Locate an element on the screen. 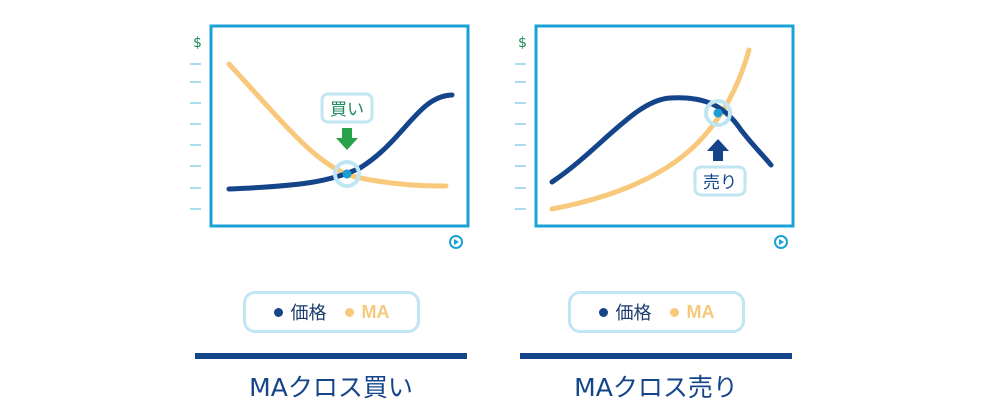 The image size is (1000, 413). sell-arrow-icon is located at coordinates (718, 150).